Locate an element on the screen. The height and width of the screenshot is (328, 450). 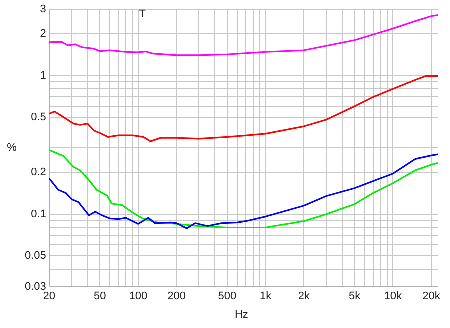
x-tick-label: 1k is located at coordinates (266, 296).